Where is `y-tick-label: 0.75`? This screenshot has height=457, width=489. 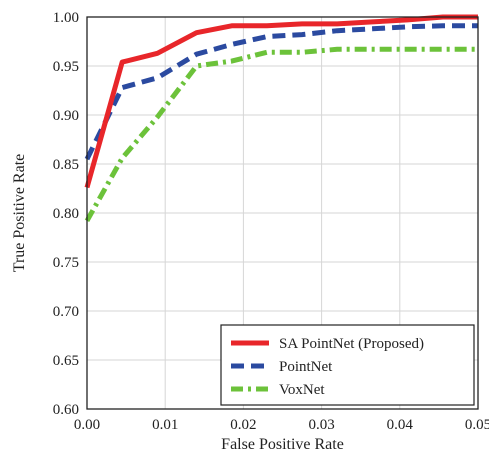 y-tick-label: 0.75 is located at coordinates (66, 263).